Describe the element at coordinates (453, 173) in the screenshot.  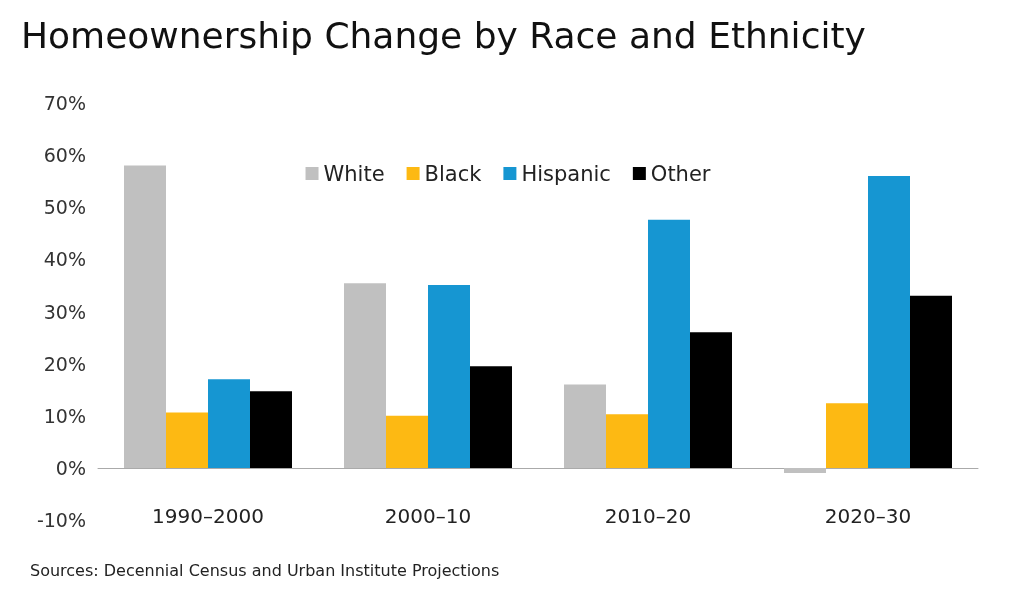
I see `legend-label: Black` at that location.